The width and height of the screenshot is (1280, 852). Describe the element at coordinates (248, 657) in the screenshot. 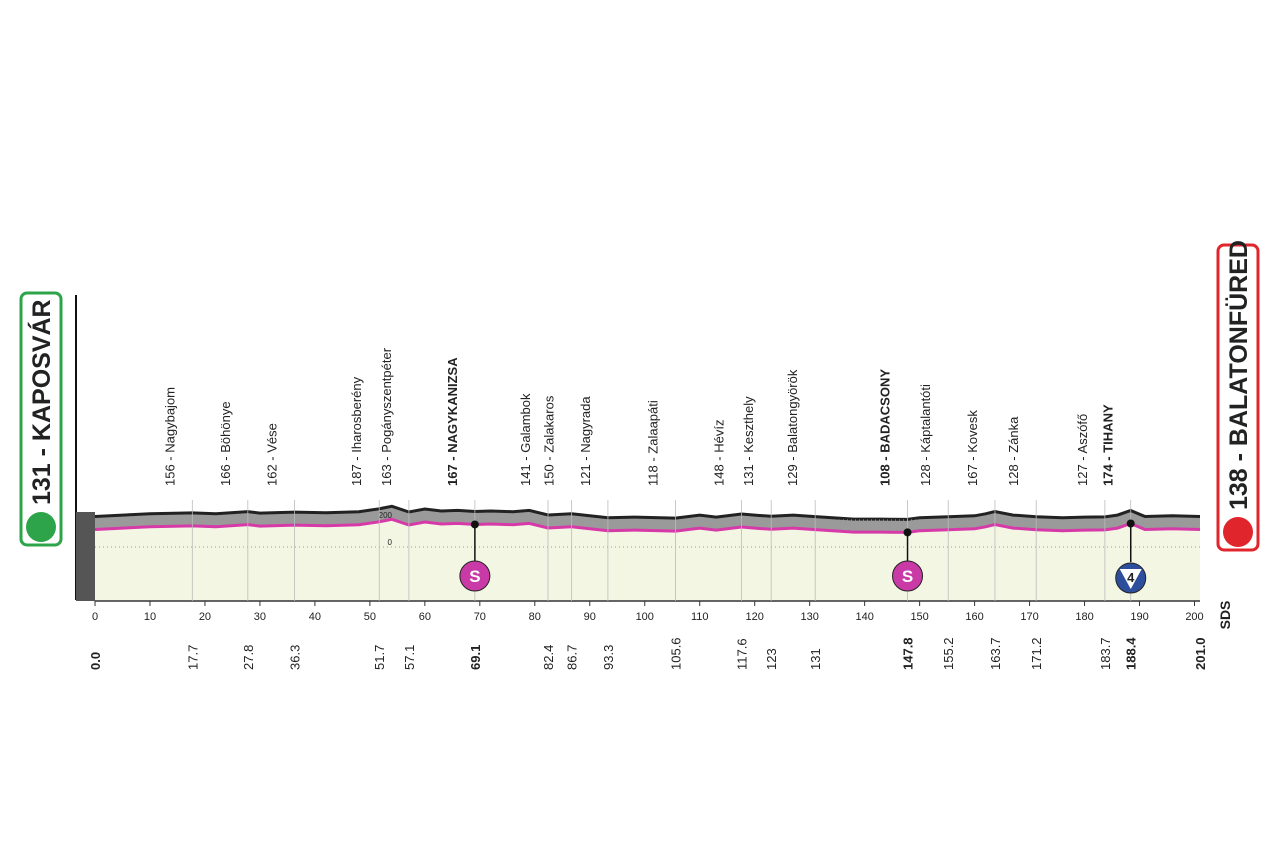

I see `km-label: 27.8` at that location.